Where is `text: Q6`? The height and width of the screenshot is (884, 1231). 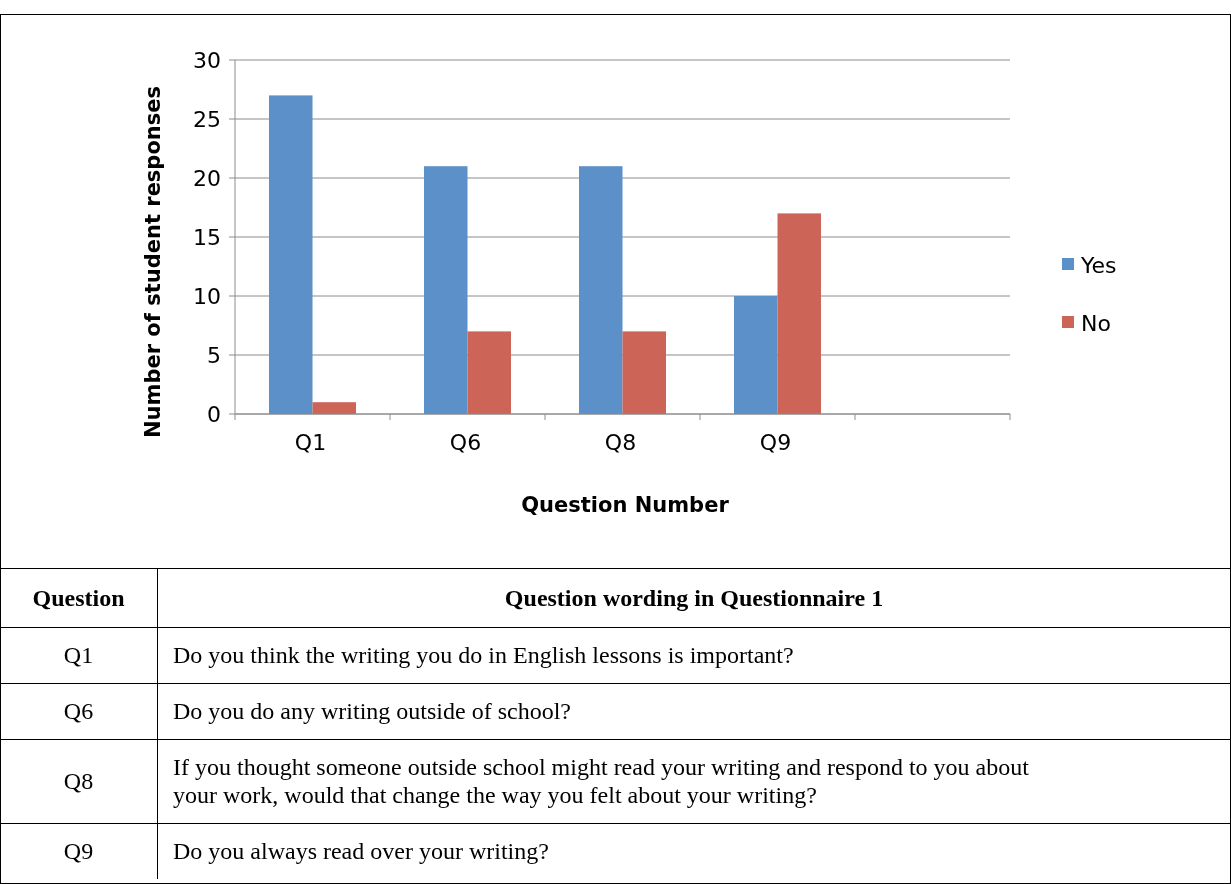 text: Q6 is located at coordinates (78, 711).